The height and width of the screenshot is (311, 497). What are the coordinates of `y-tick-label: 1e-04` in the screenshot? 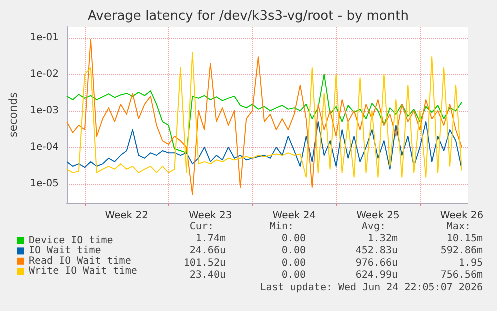 It's located at (44, 147).